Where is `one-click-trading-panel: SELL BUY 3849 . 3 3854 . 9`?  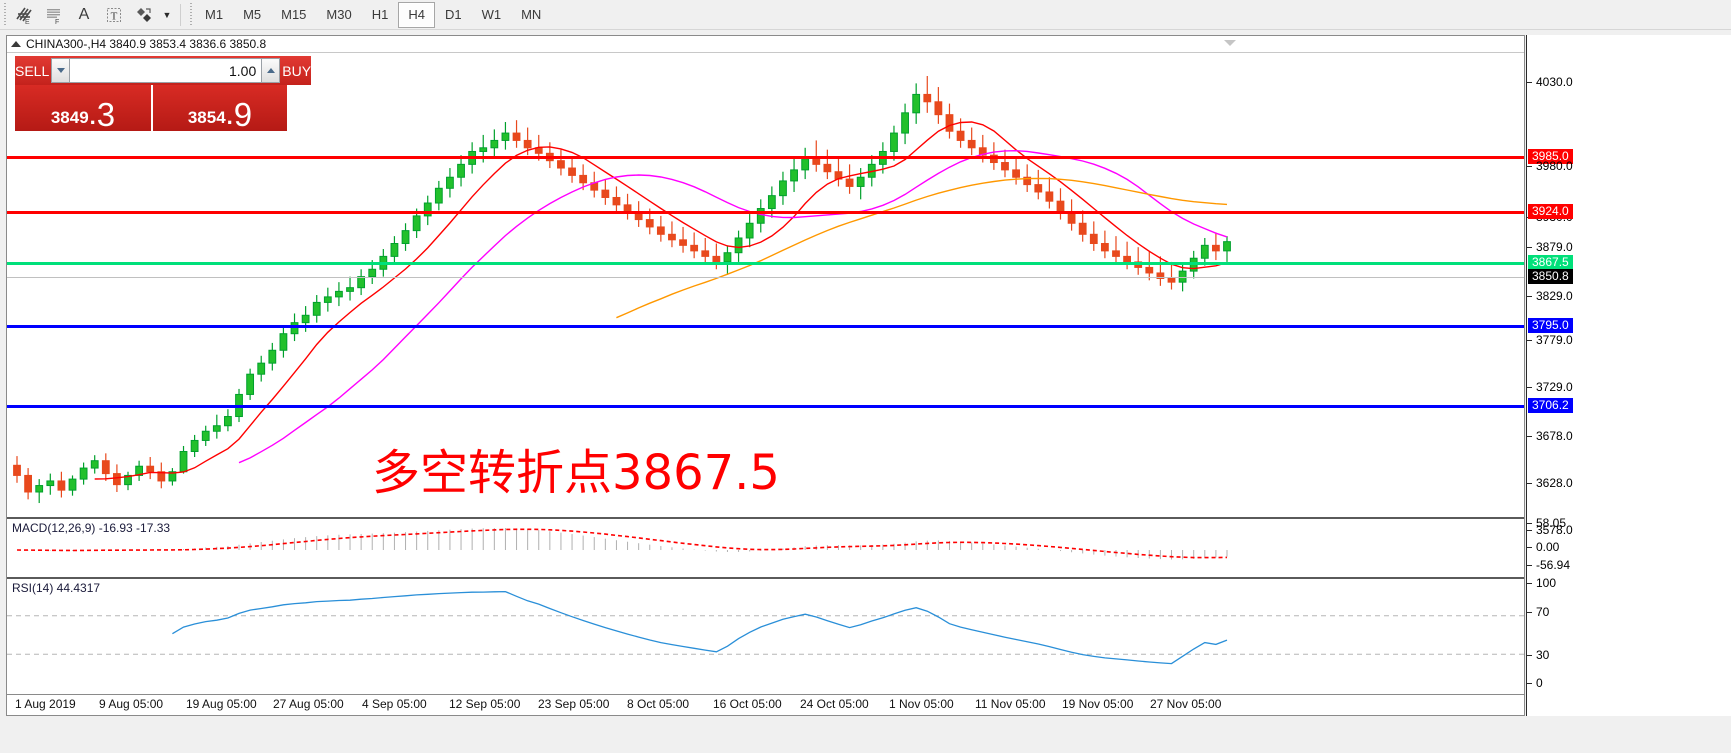 one-click-trading-panel: SELL BUY 3849 . 3 3854 . 9 is located at coordinates (163, 93).